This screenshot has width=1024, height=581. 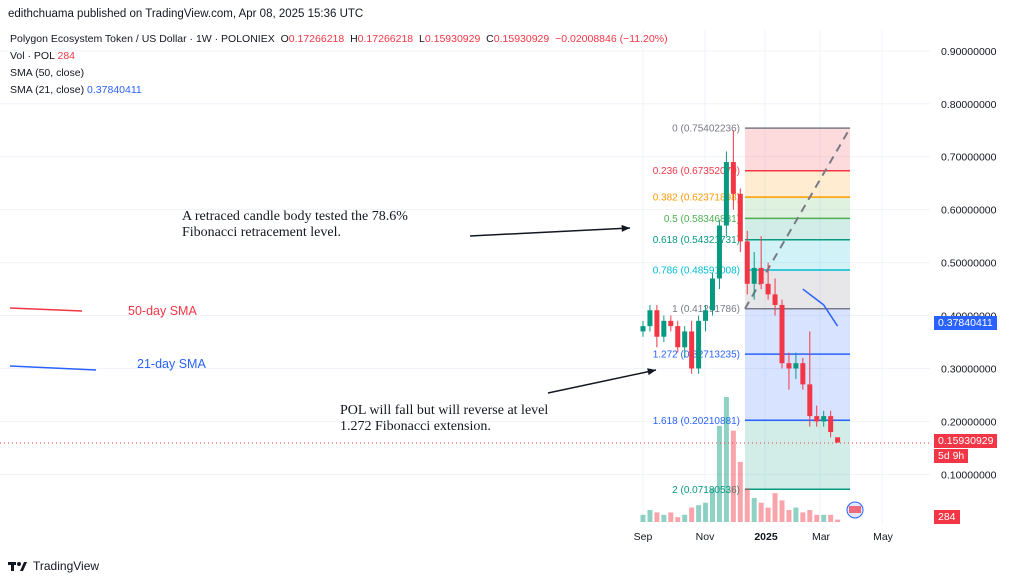 I want to click on sma21-label: SMA (21, close), so click(x=47, y=90).